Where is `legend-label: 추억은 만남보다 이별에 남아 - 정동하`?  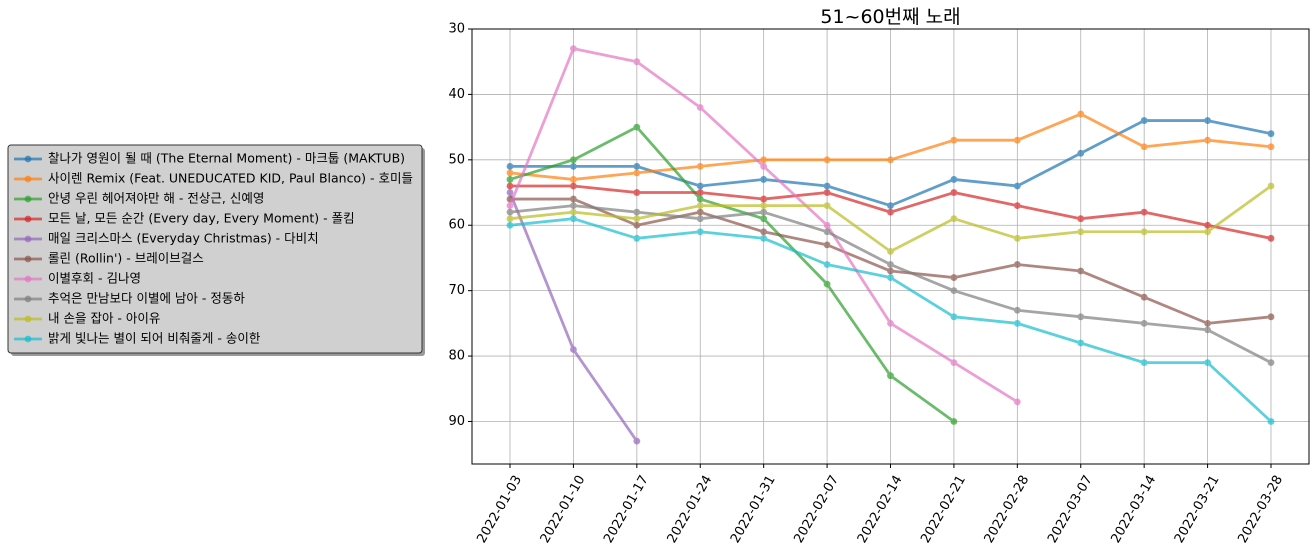 legend-label: 추억은 만남보다 이별에 남아 - 정동하 is located at coordinates (146, 298).